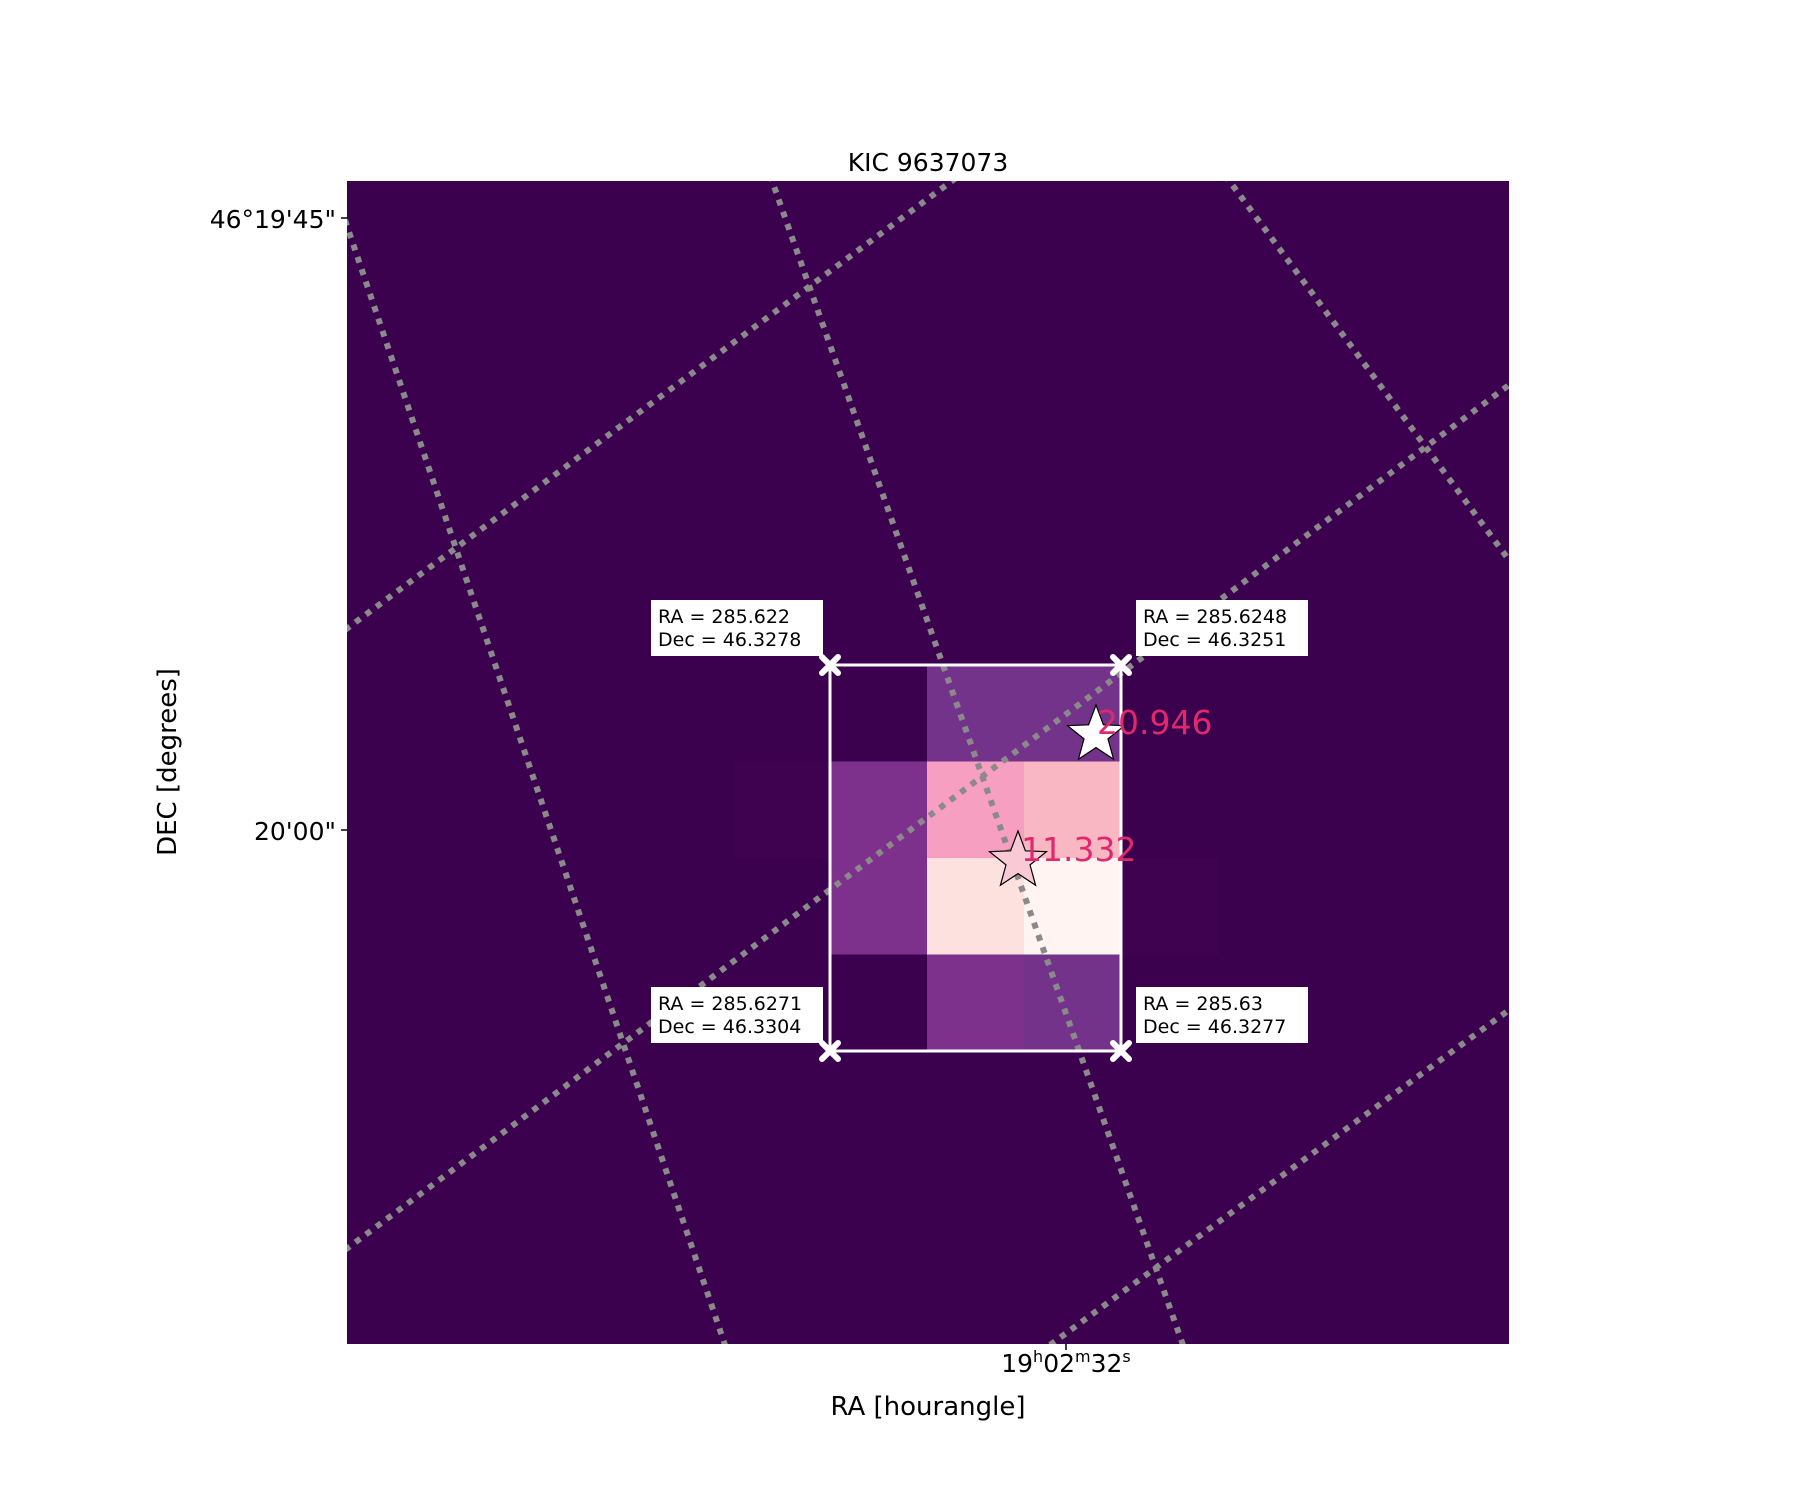  Describe the element at coordinates (879, 1003) in the screenshot. I see `pixel-cell-r3-c0` at that location.